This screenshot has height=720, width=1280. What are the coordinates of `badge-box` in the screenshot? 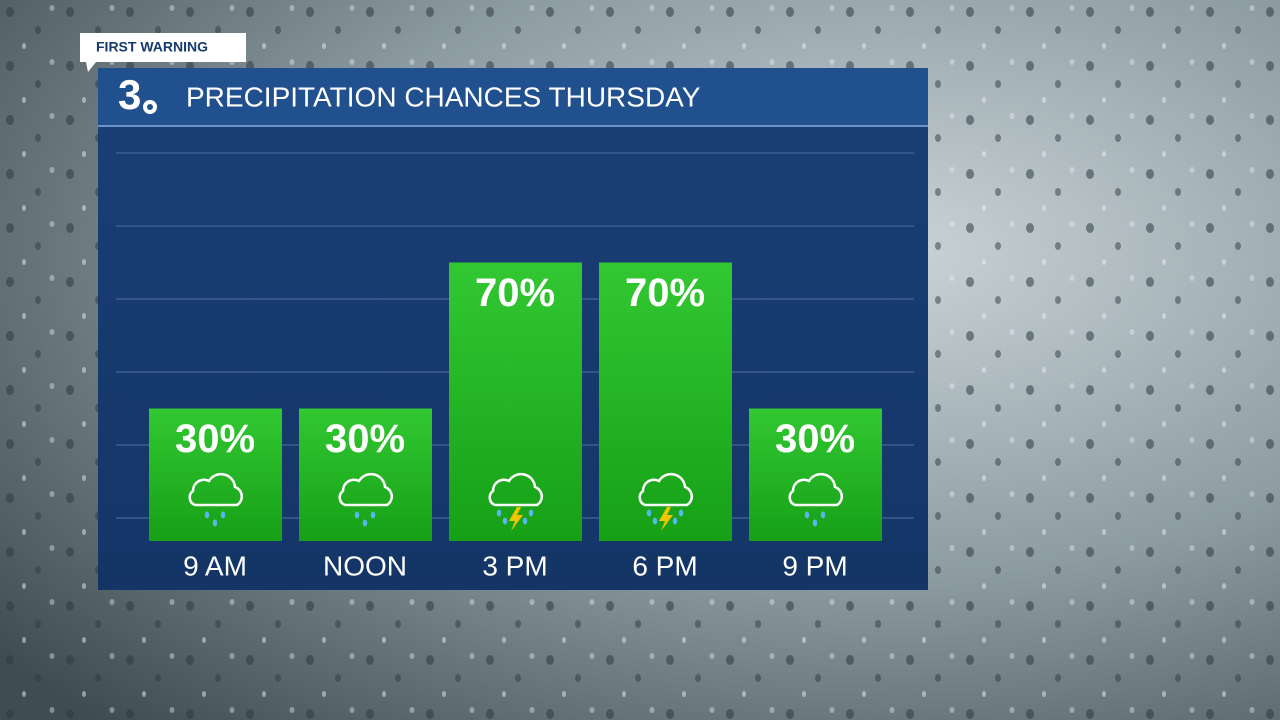 It's located at (163, 52).